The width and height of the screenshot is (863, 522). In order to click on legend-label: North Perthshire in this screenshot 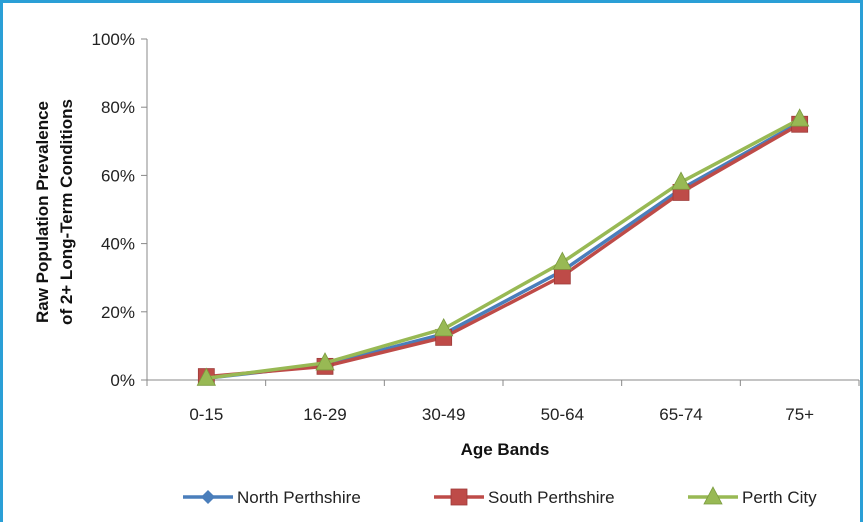, I will do `click(299, 497)`.